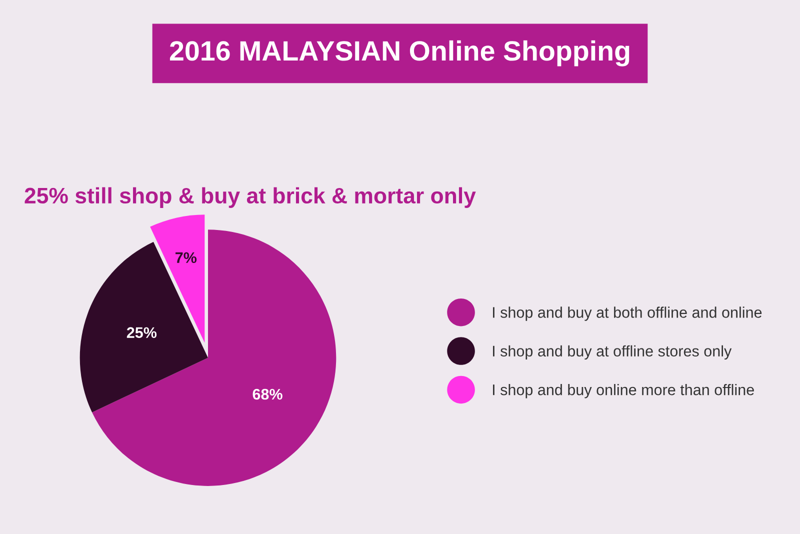 Image resolution: width=800 pixels, height=534 pixels. I want to click on data-label: 25%, so click(141, 332).